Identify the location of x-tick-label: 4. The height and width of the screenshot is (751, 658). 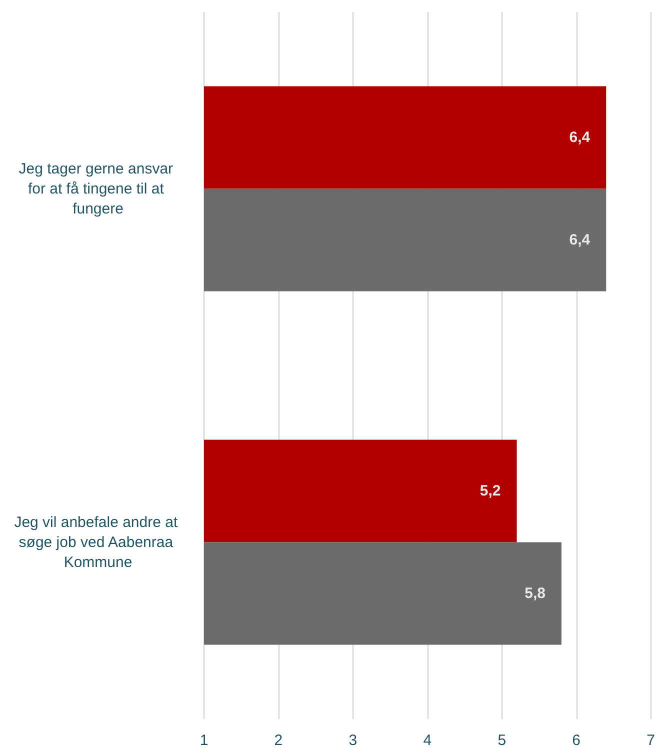
(427, 740).